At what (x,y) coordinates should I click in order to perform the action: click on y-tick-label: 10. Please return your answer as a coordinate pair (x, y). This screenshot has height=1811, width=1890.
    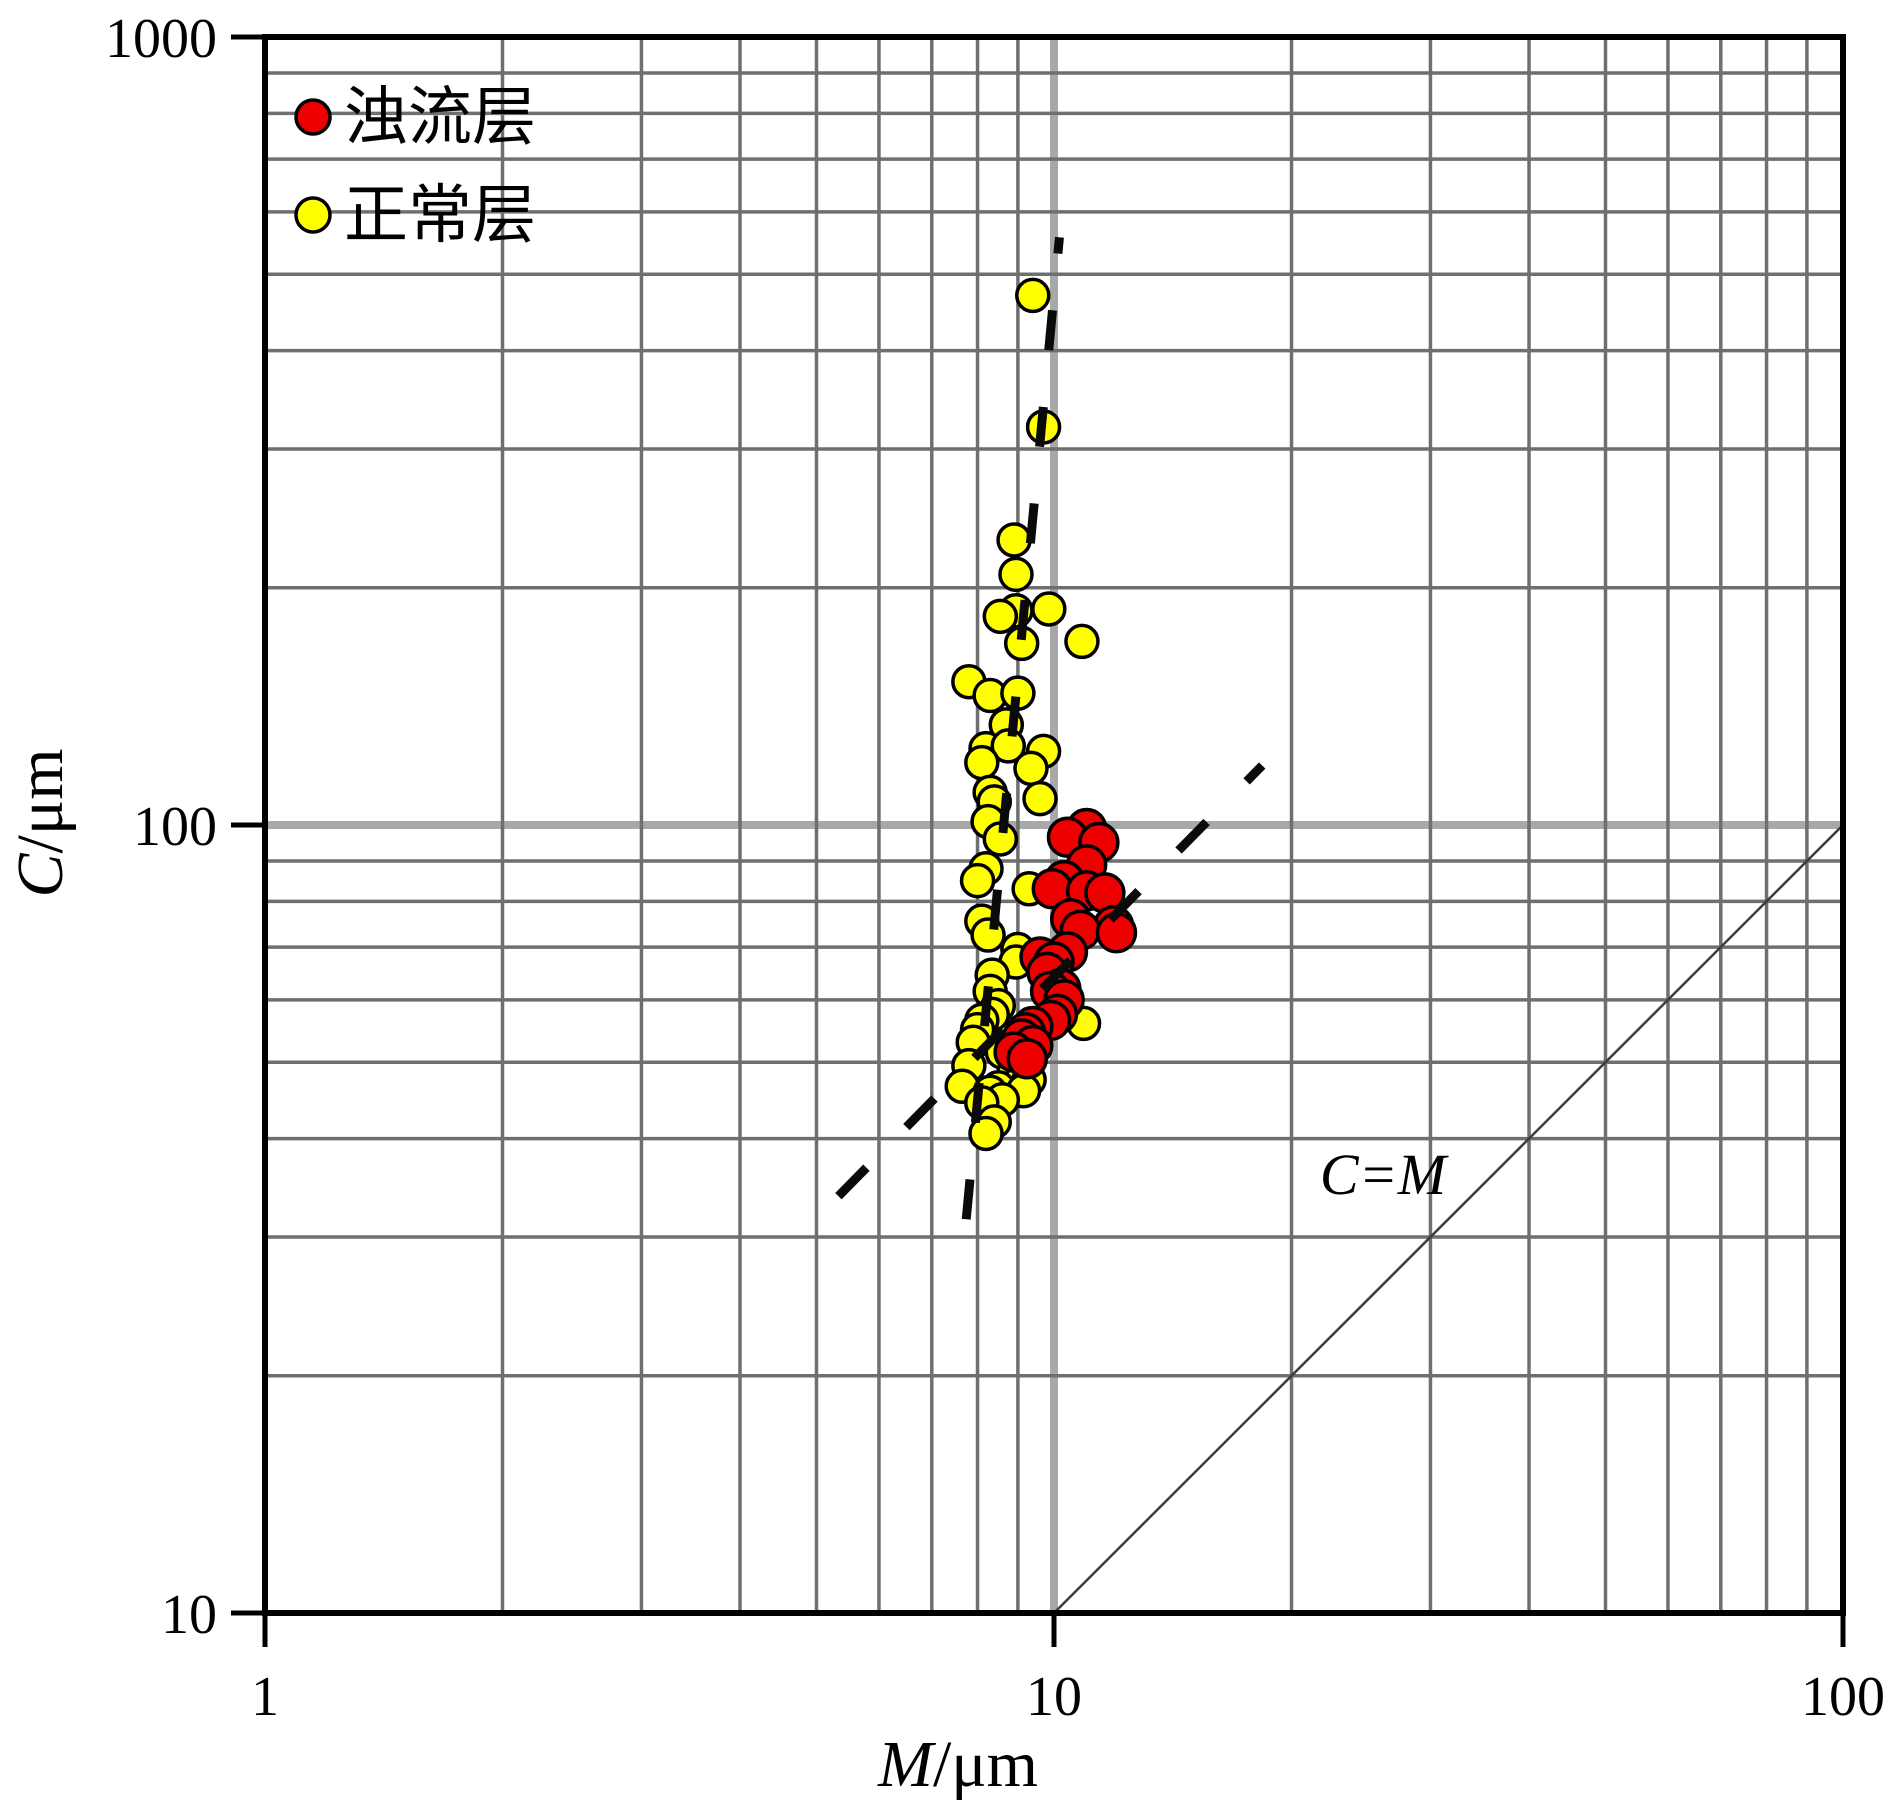
    Looking at the image, I should click on (189, 1615).